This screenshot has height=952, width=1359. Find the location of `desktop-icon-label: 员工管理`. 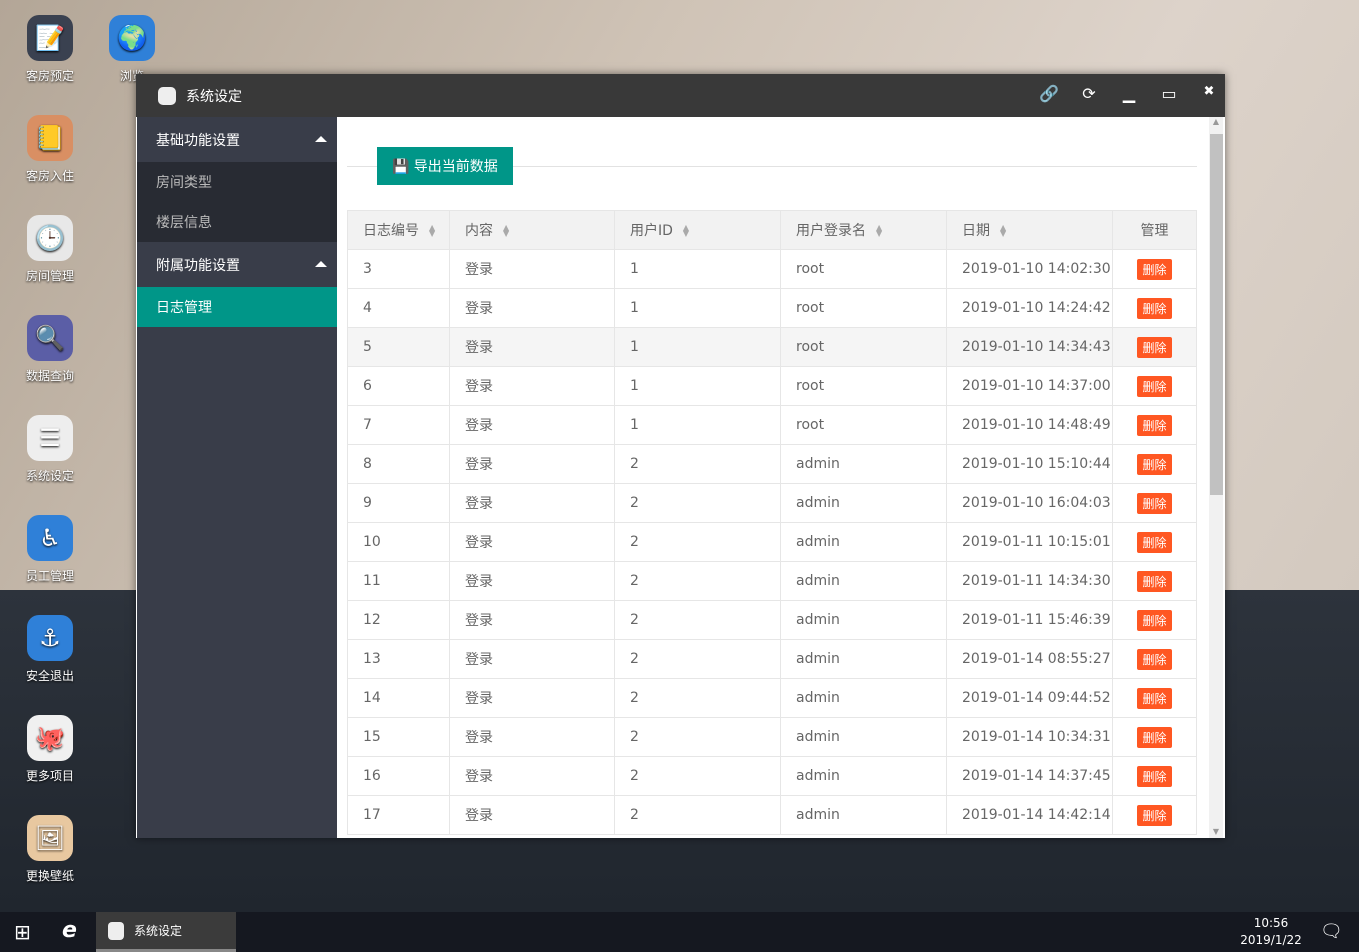

desktop-icon-label: 员工管理 is located at coordinates (49, 576).